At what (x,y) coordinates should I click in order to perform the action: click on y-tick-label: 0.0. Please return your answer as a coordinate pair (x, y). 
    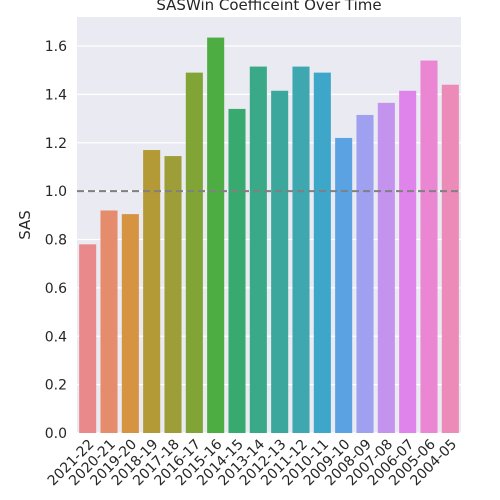
    Looking at the image, I should click on (56, 434).